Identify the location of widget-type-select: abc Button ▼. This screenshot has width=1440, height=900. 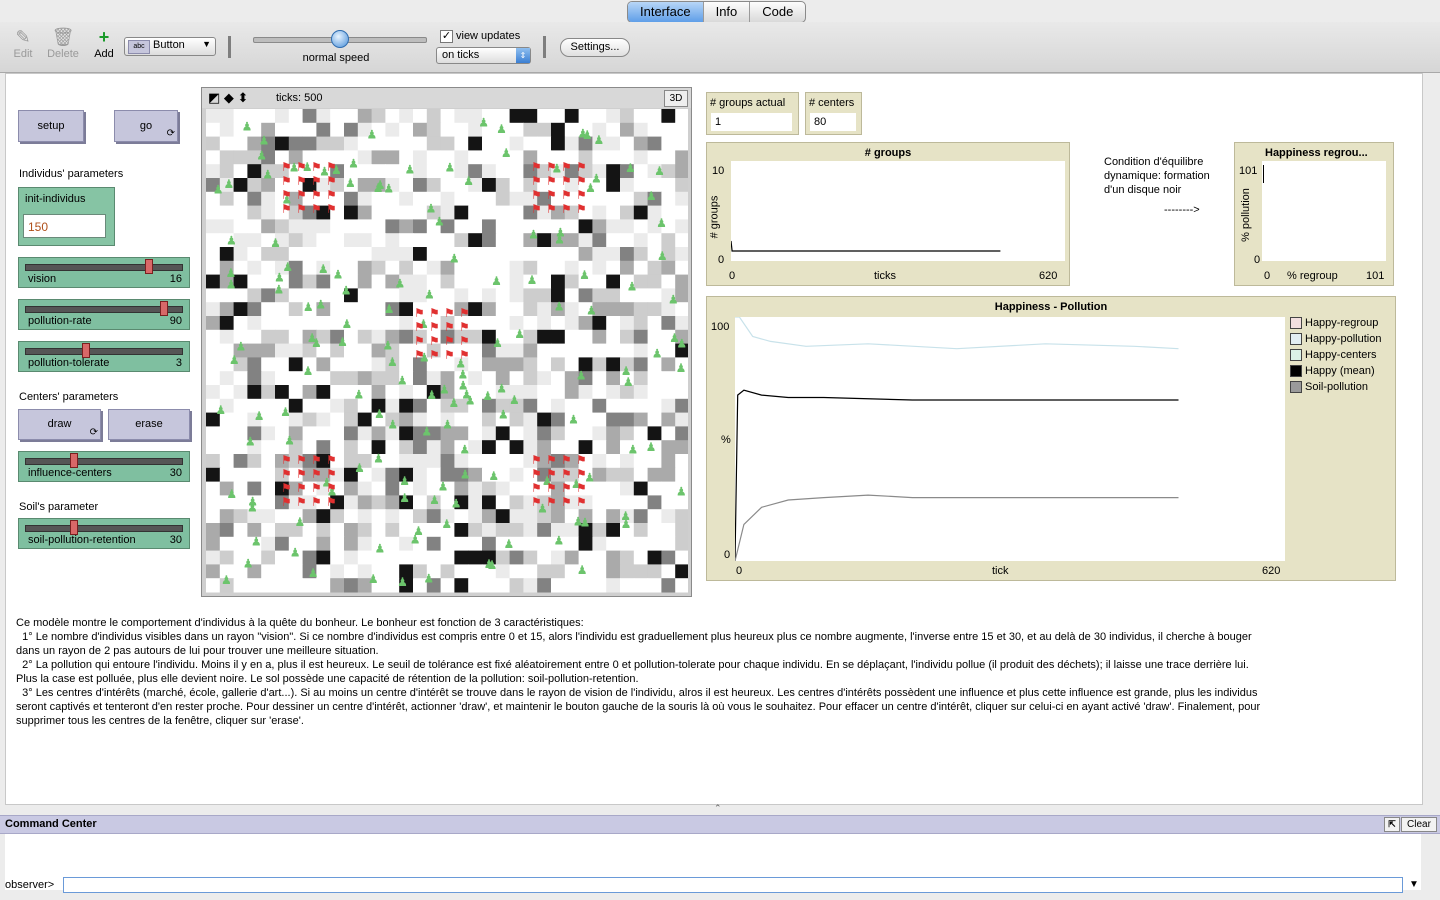
(170, 46).